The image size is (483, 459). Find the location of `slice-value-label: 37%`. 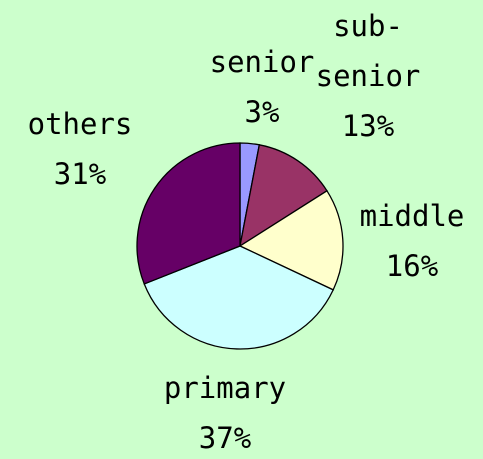

slice-value-label: 37% is located at coordinates (225, 438).